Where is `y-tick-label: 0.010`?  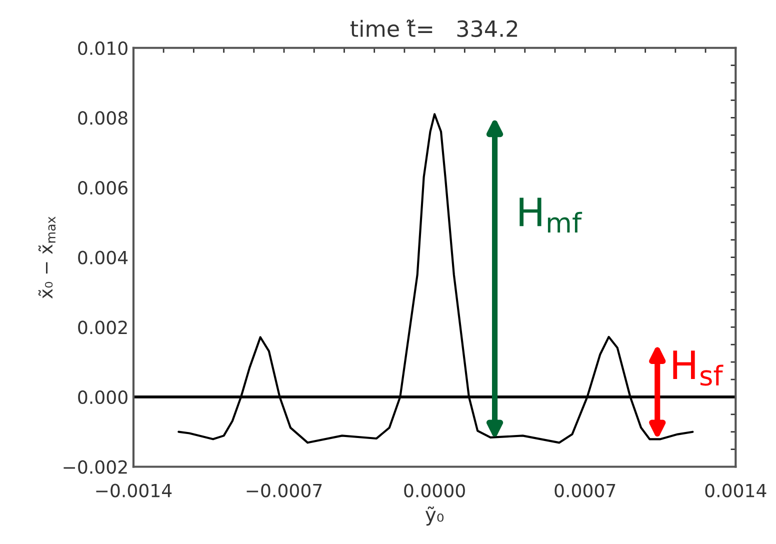 y-tick-label: 0.010 is located at coordinates (103, 48).